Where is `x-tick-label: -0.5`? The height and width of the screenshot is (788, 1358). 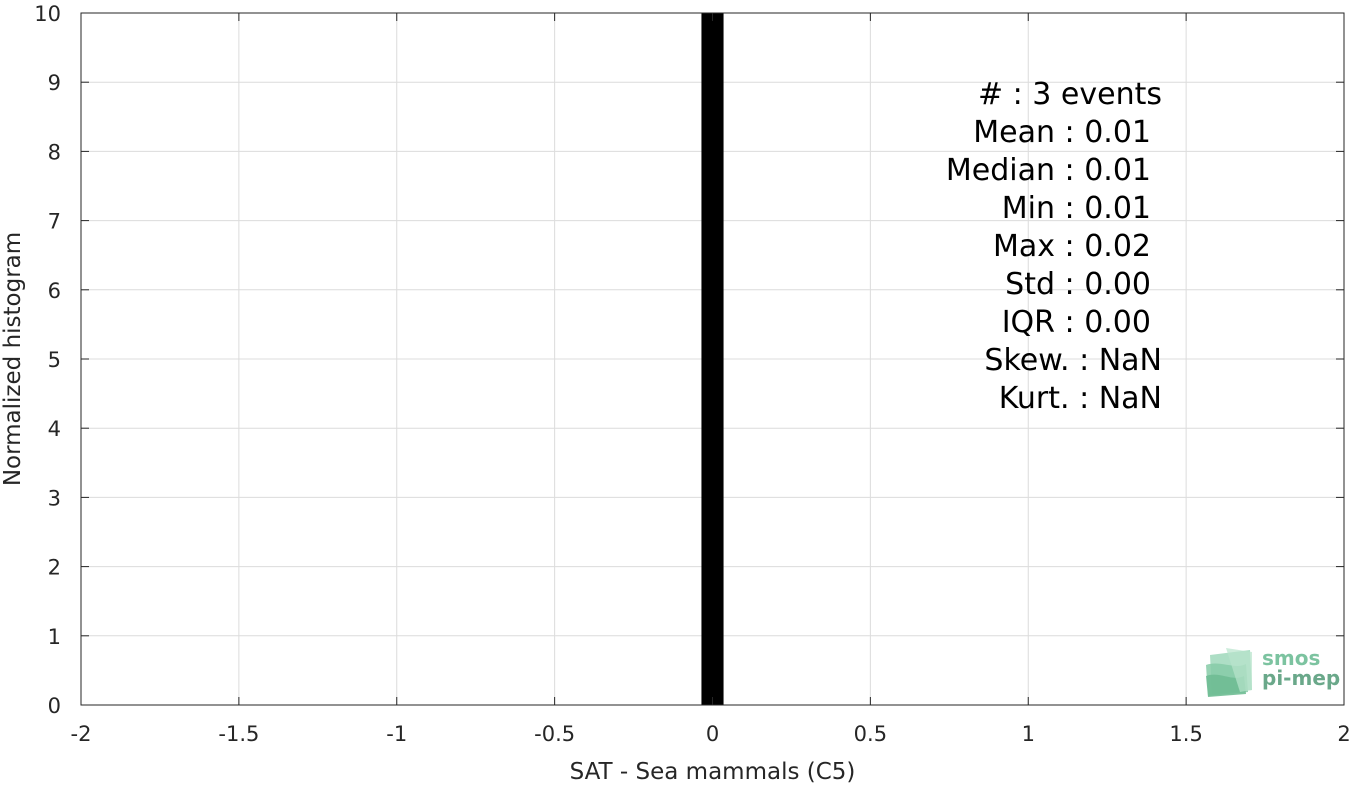
x-tick-label: -0.5 is located at coordinates (554, 734).